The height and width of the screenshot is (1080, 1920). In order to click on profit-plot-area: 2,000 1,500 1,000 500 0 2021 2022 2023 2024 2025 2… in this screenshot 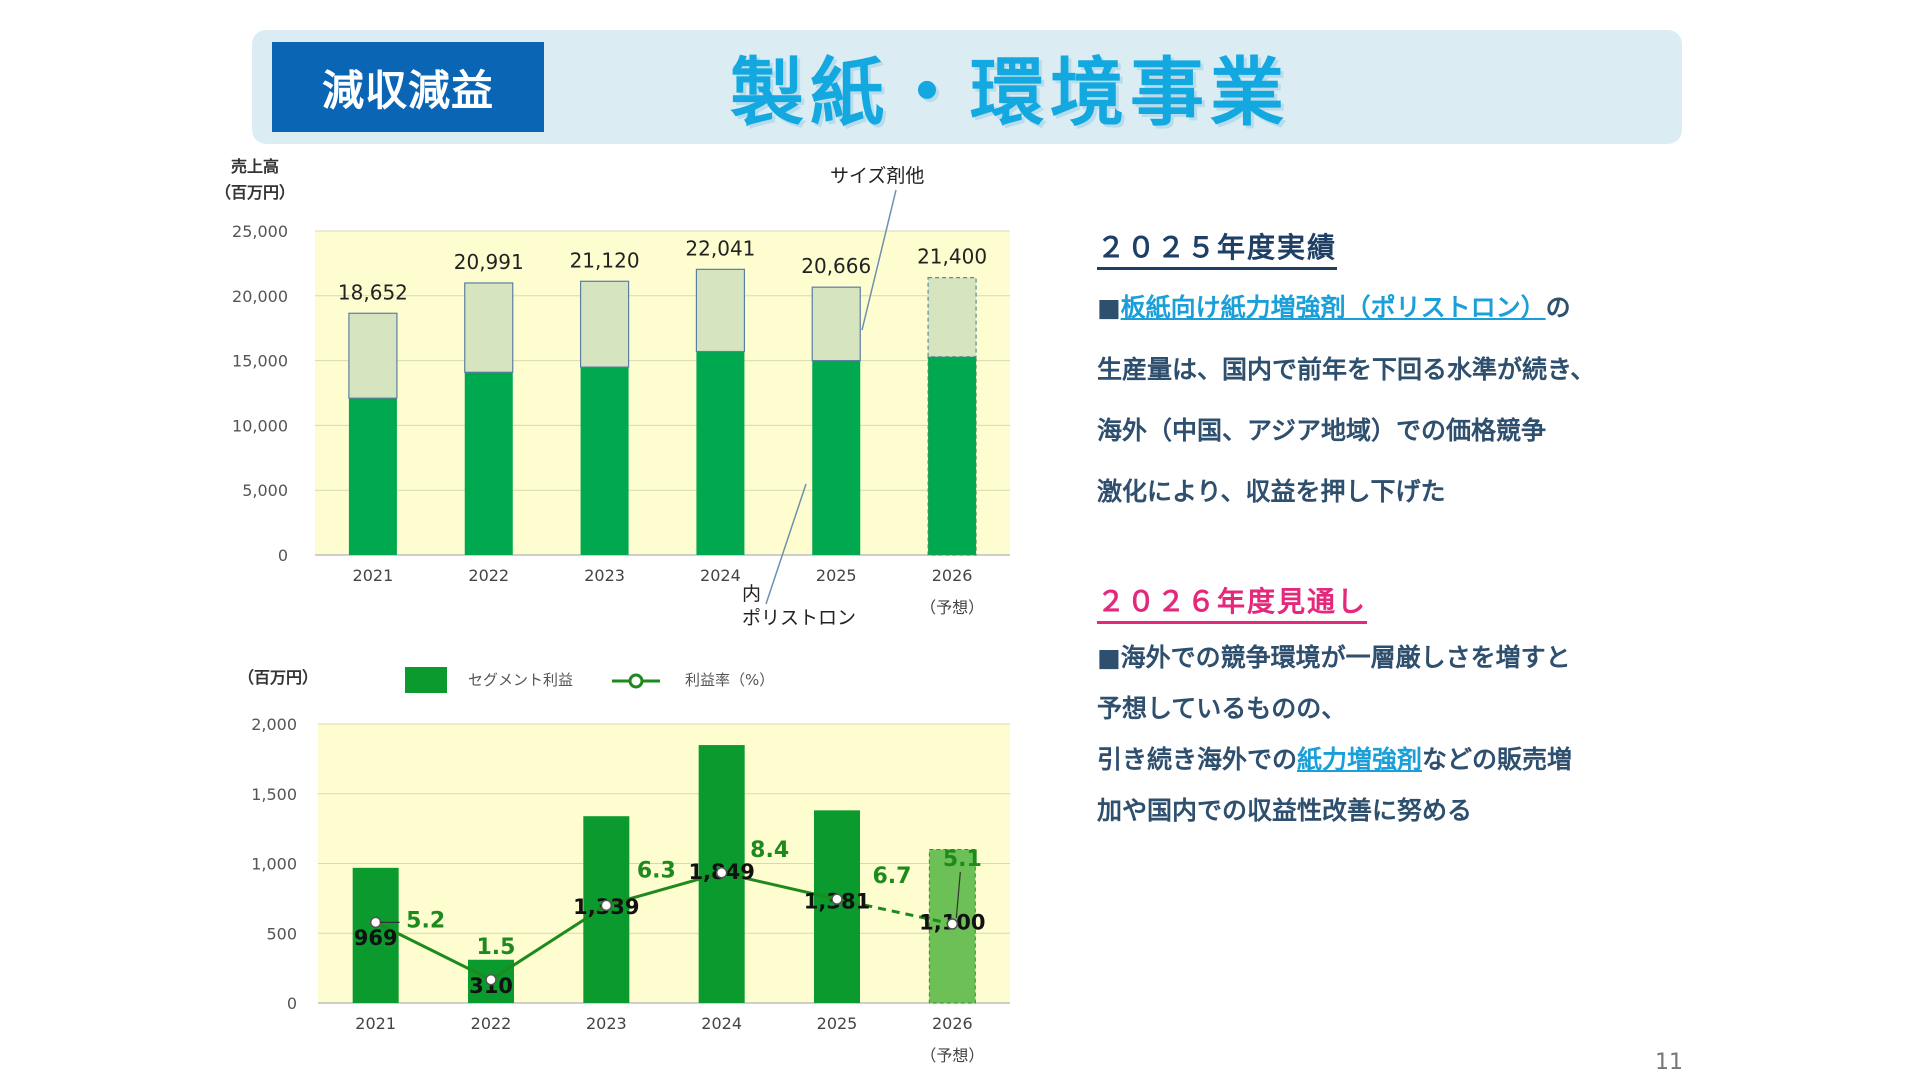, I will do `click(630, 890)`.